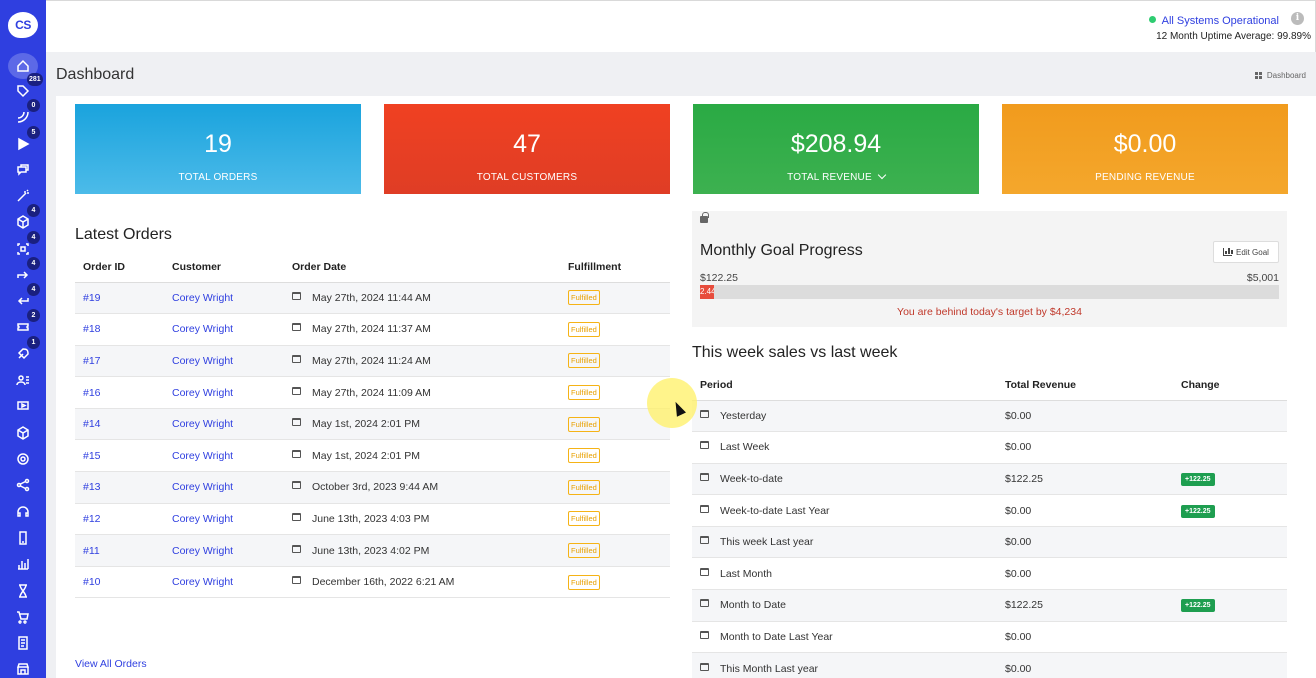  I want to click on sidebar-item-chat, so click(23, 170).